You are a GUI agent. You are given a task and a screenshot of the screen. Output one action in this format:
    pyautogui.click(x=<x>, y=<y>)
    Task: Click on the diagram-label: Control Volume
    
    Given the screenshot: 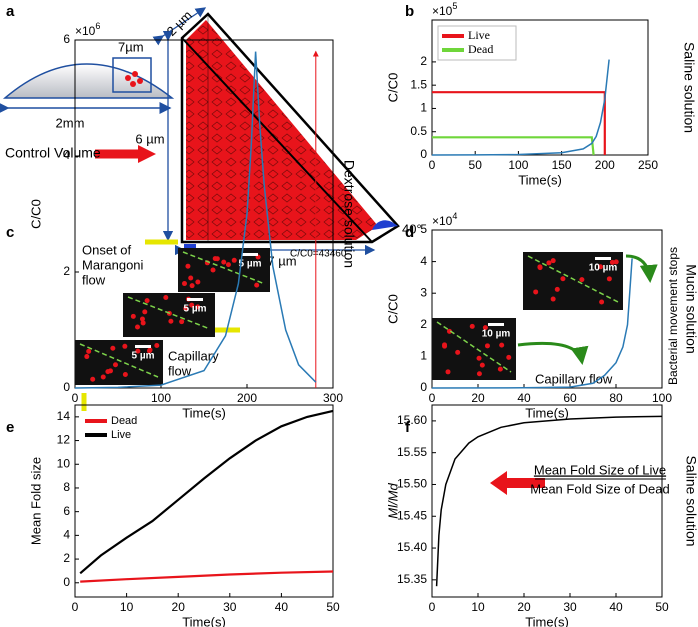 What is the action you would take?
    pyautogui.click(x=53, y=153)
    